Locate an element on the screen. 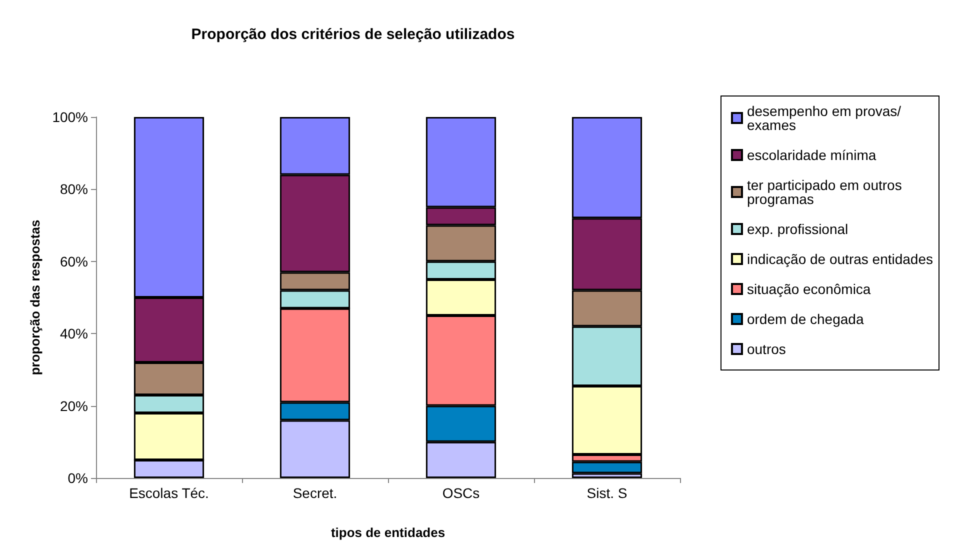  y-tick-label: 80% is located at coordinates (74, 189).